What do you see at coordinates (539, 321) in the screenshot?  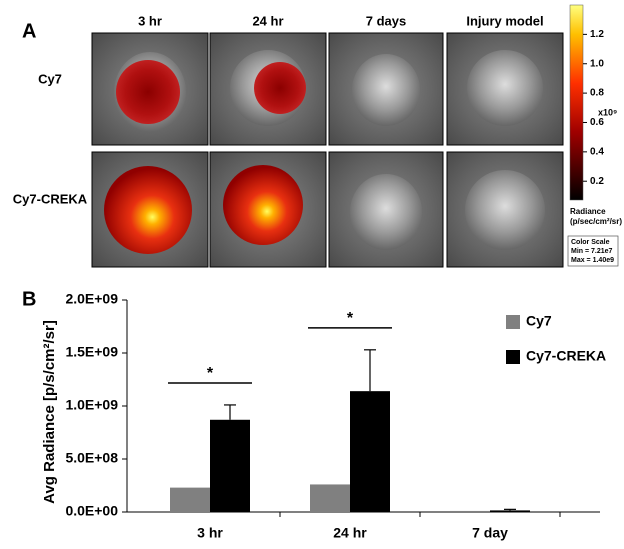 I see `legend-label: Cy7` at bounding box center [539, 321].